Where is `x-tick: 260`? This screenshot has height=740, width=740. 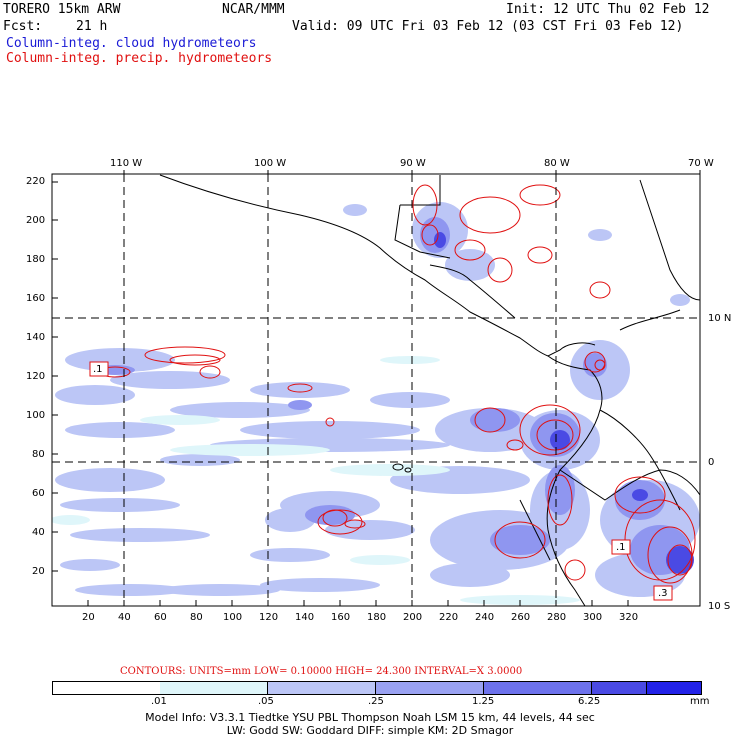
x-tick: 260 is located at coordinates (521, 617).